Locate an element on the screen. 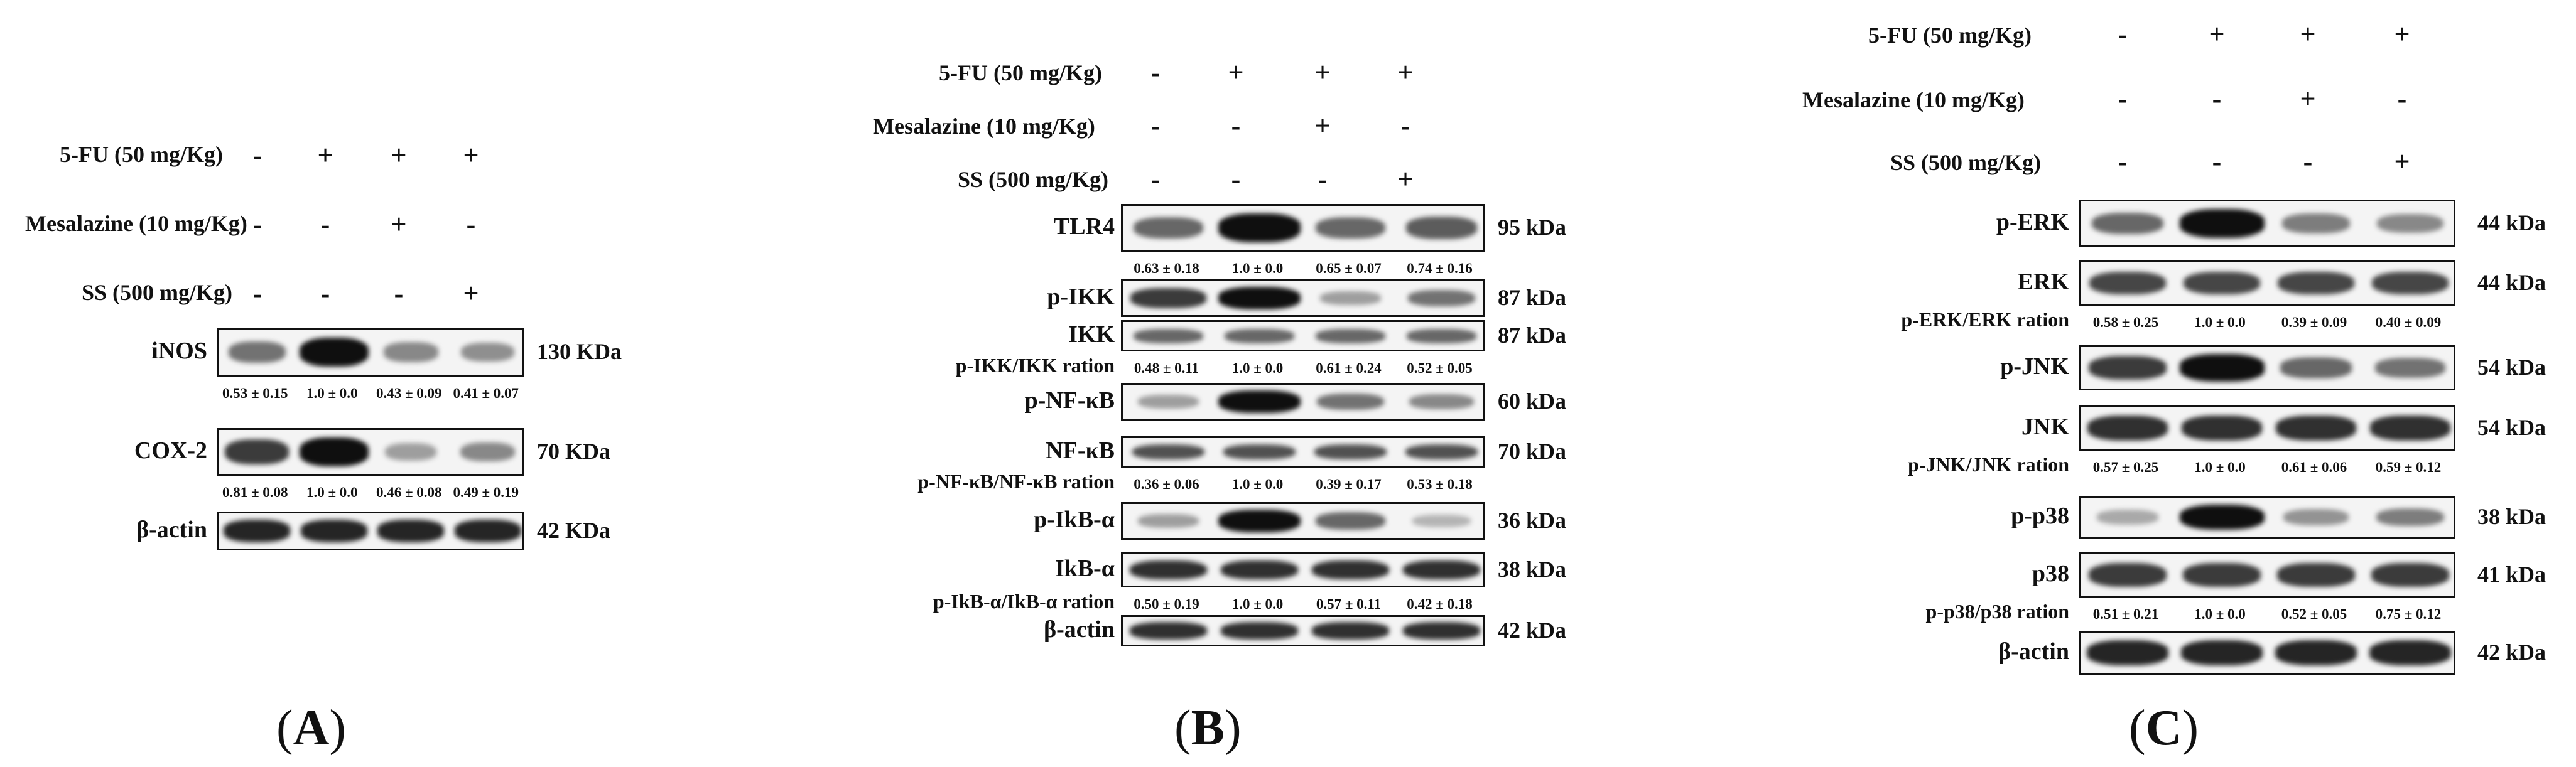 The image size is (2576, 767). ss-label: SS (500 mg/Kg) is located at coordinates (157, 292).